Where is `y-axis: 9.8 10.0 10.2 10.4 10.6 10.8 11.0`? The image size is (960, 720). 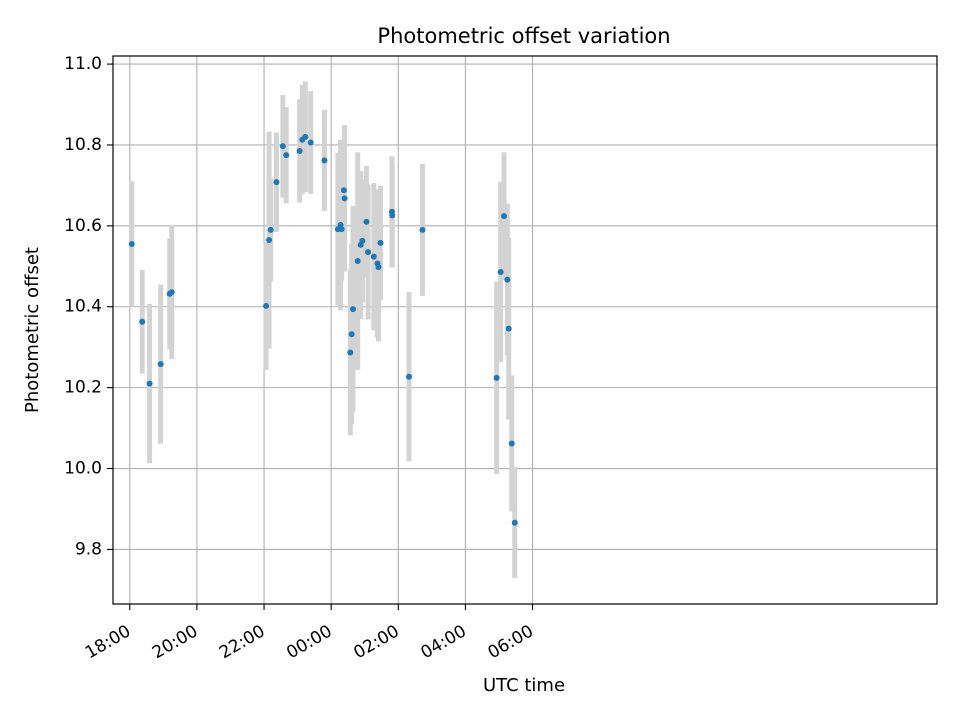 y-axis: 9.8 10.0 10.2 10.4 10.6 10.8 11.0 is located at coordinates (88, 306).